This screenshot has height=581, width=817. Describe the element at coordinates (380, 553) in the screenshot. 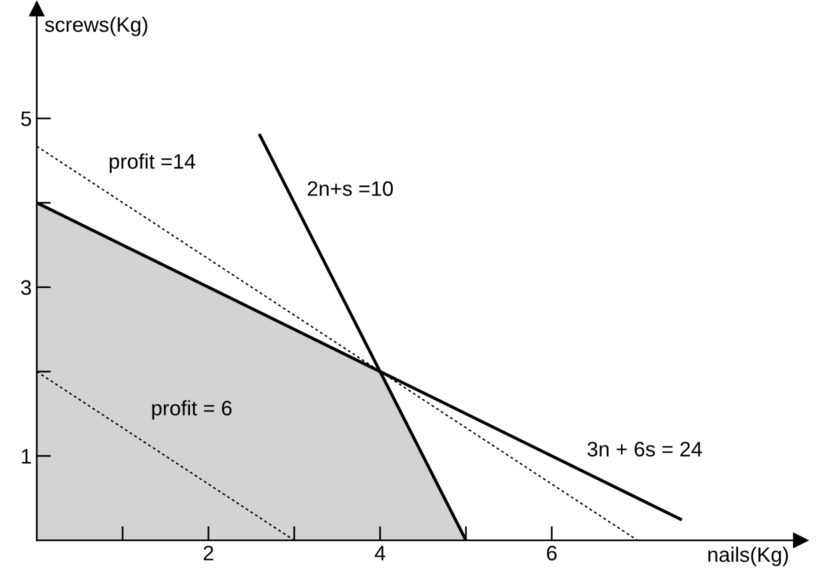

I see `x-tick-label: 4` at that location.